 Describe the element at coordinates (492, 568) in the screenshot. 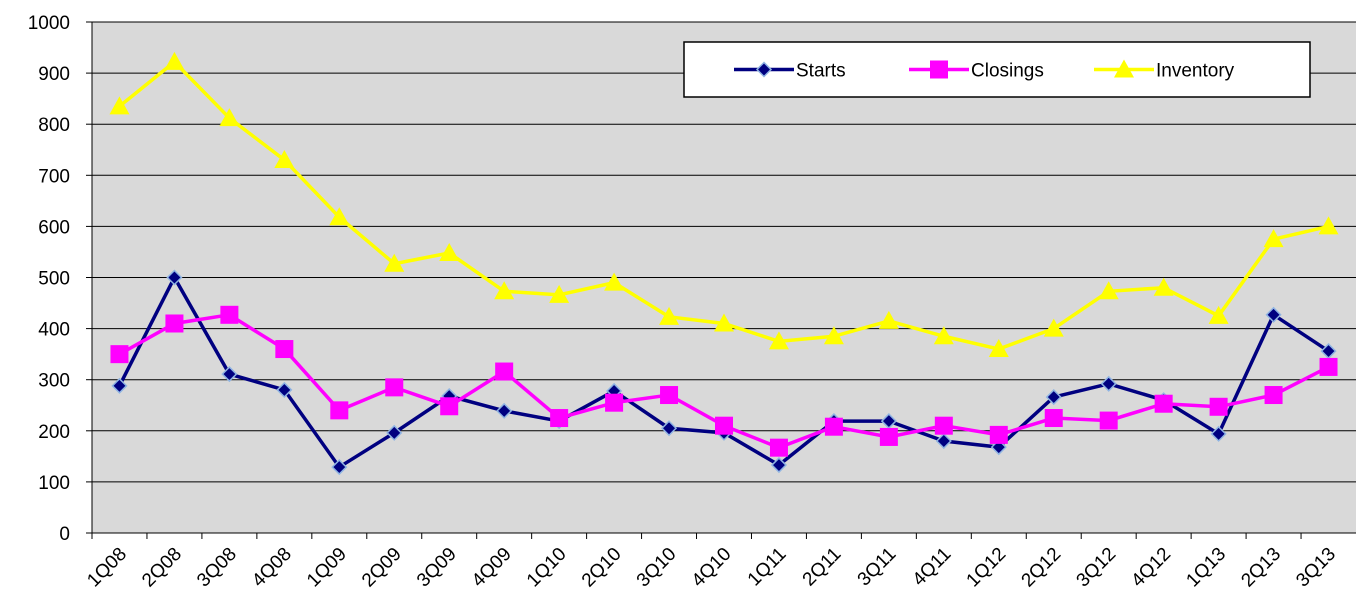

I see `x-tick-label: 4Q09` at that location.